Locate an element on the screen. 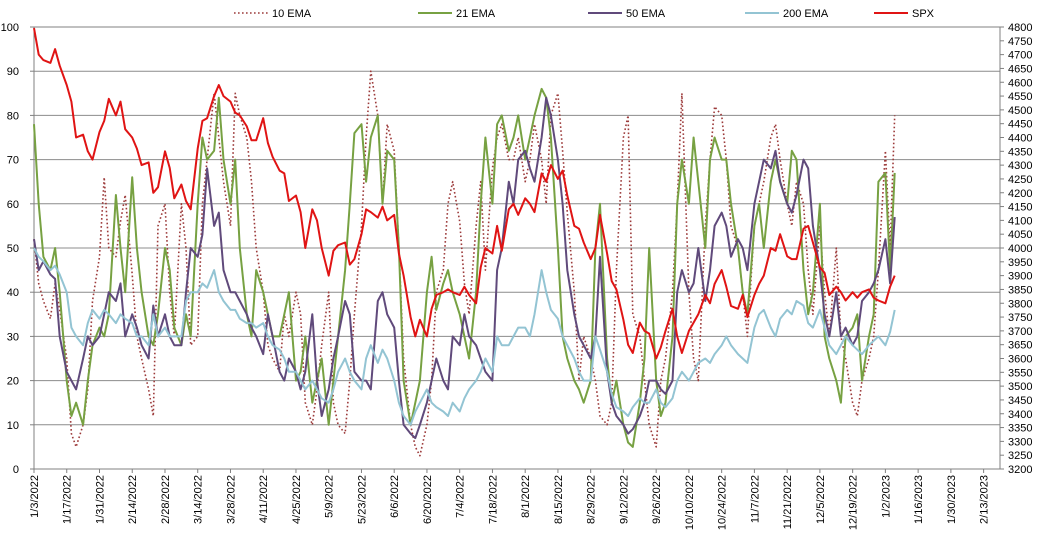 This screenshot has width=1046, height=554. y2-tick-label: 4450 is located at coordinates (1020, 125).